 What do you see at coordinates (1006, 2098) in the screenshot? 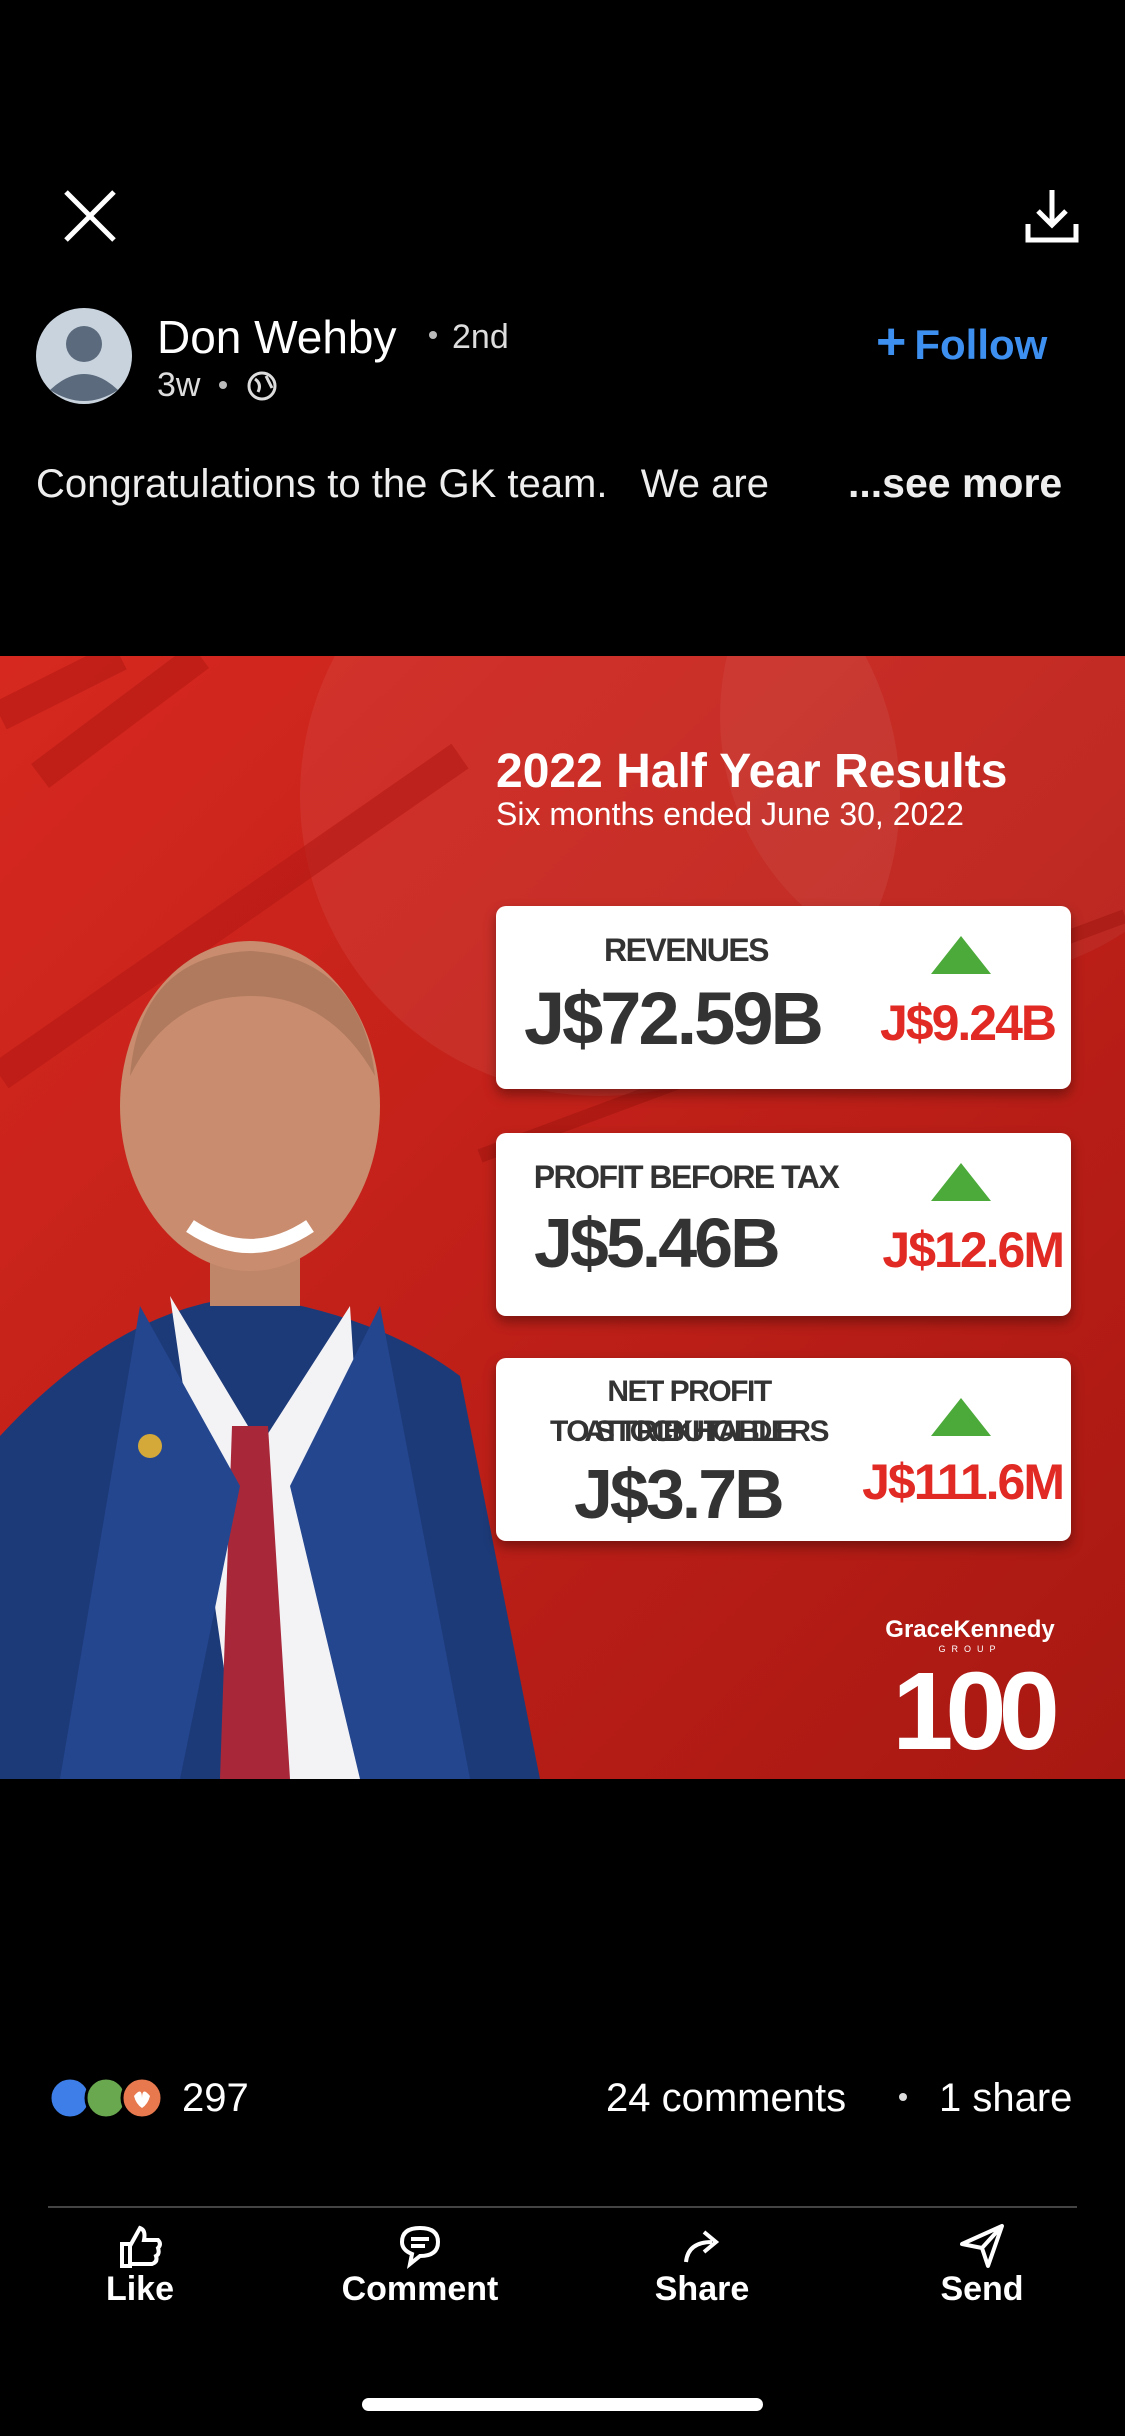
I see `share-count: 1 share` at bounding box center [1006, 2098].